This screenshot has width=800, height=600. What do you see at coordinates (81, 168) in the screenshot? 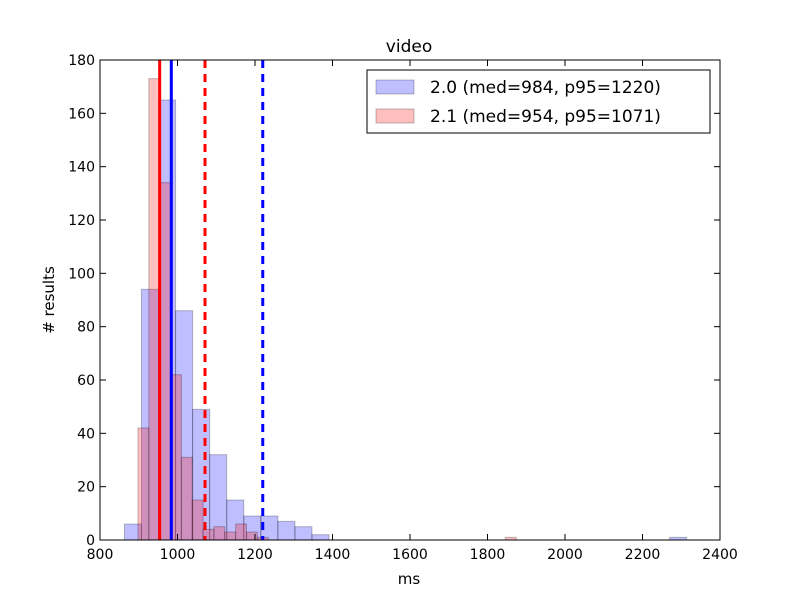
I see `y-tick-label-7: 140` at bounding box center [81, 168].